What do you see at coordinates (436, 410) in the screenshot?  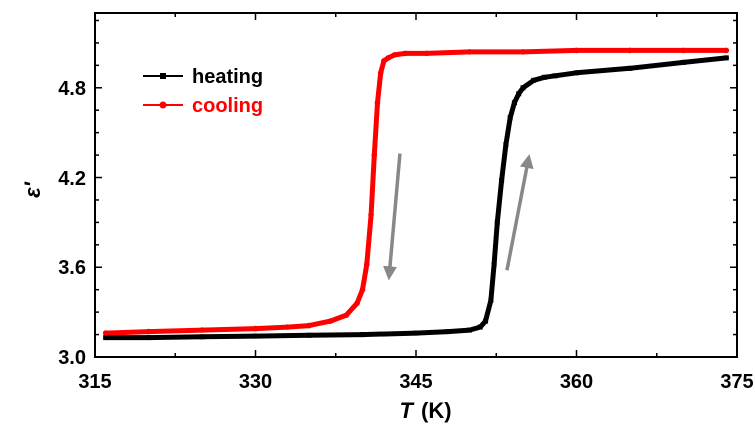 I see `x-axis-unit: (K)` at bounding box center [436, 410].